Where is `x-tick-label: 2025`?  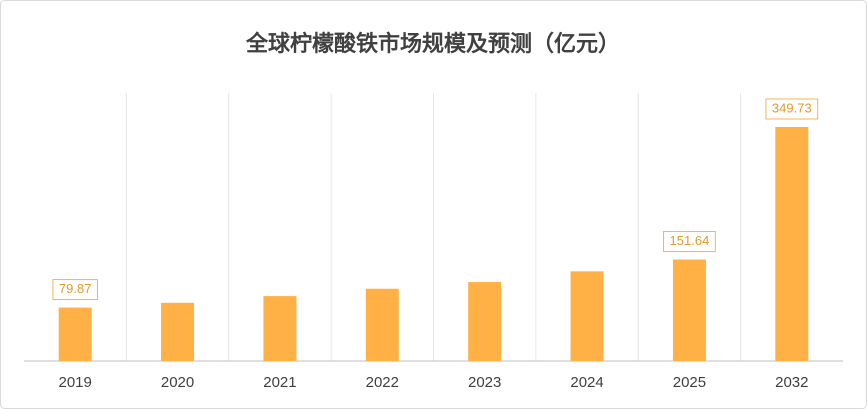 x-tick-label: 2025 is located at coordinates (689, 382).